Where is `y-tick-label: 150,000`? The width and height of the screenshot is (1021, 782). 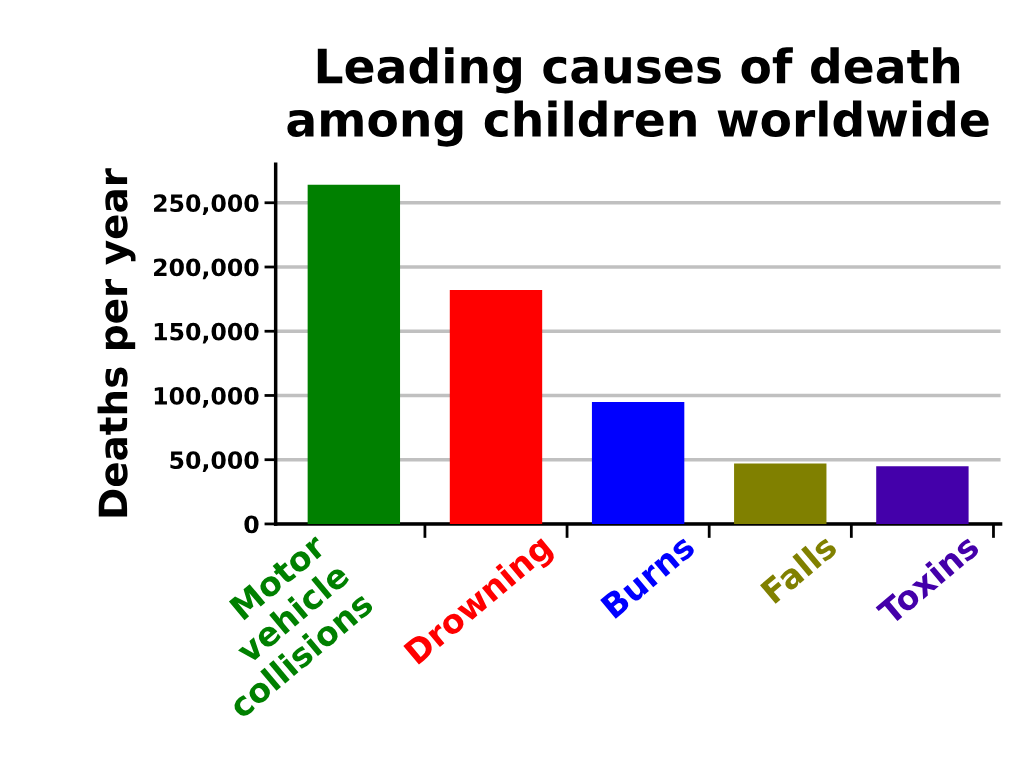
y-tick-label: 150,000 is located at coordinates (206, 333).